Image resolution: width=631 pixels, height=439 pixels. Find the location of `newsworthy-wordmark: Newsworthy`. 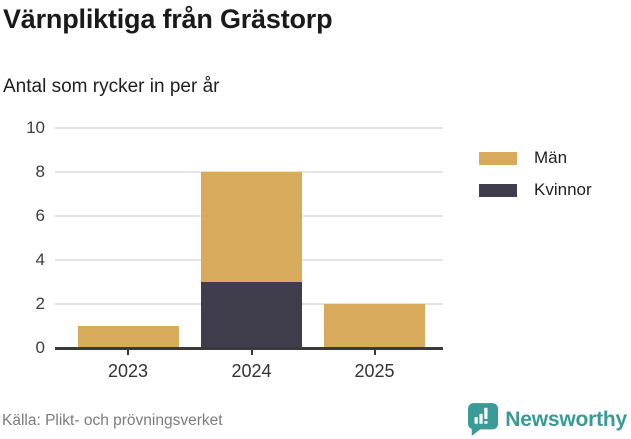

newsworthy-wordmark: Newsworthy is located at coordinates (566, 419).